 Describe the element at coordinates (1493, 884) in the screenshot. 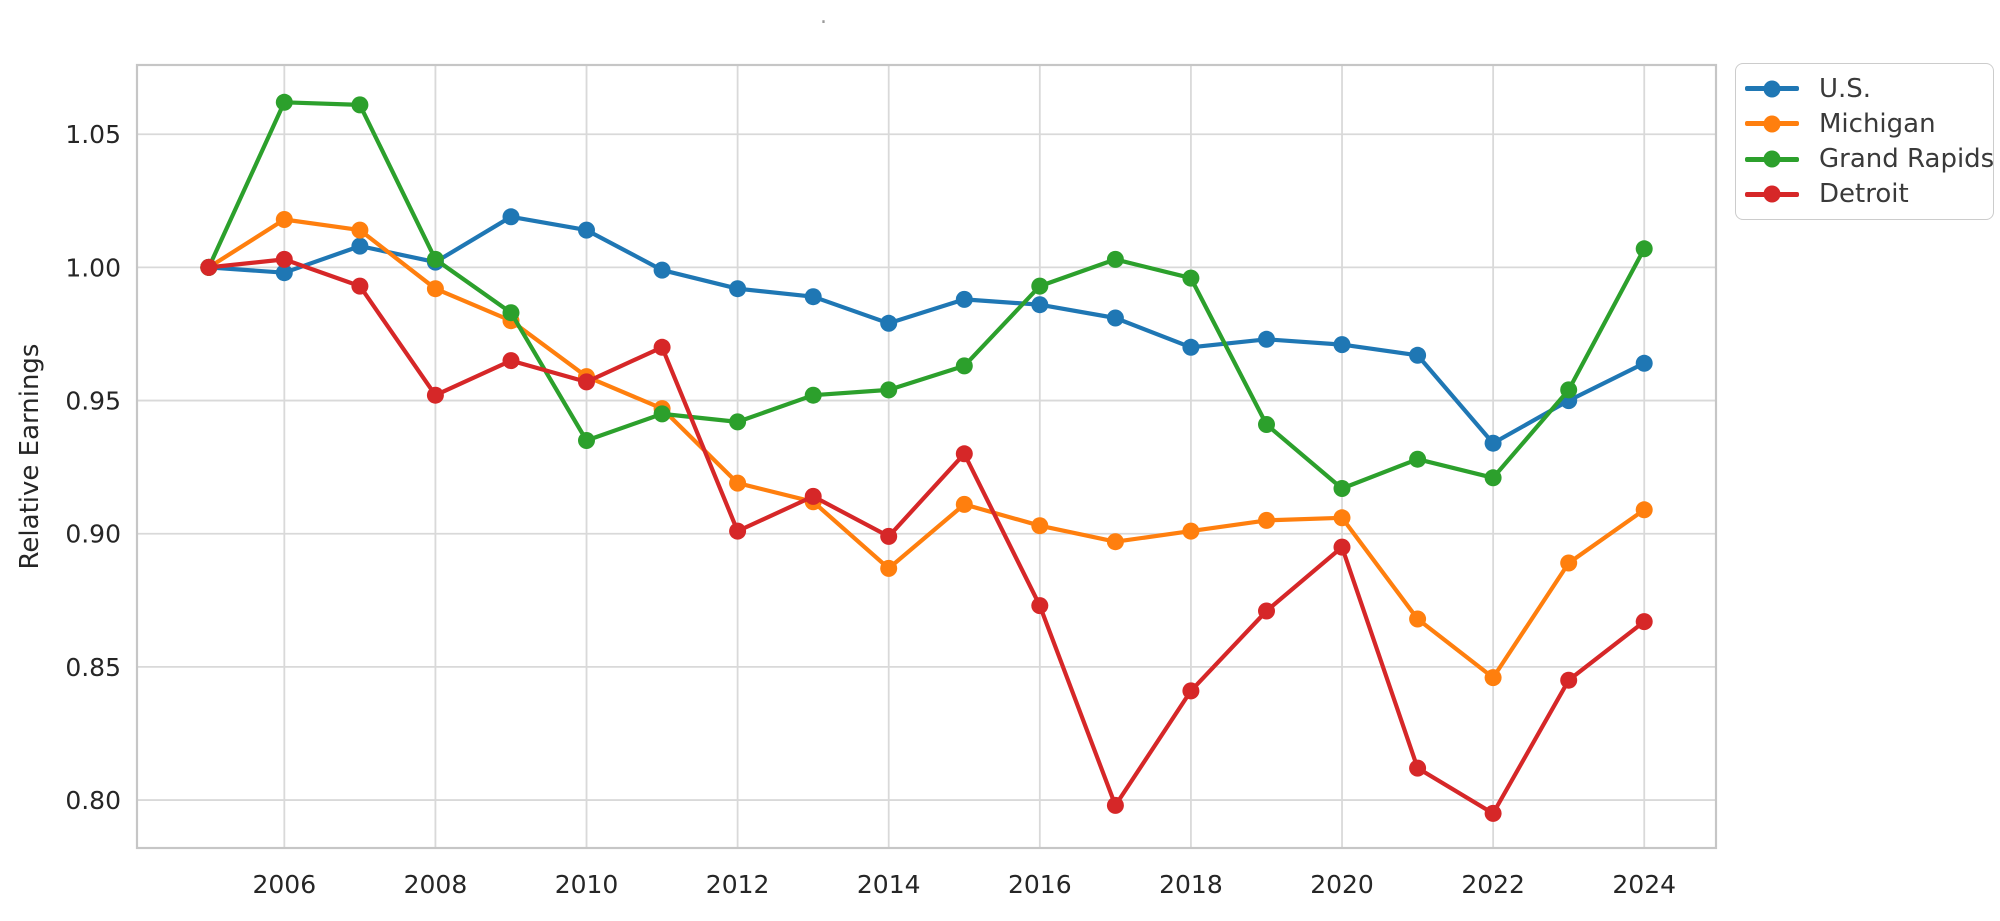

I see `x-tick-label-2022: 2022` at that location.